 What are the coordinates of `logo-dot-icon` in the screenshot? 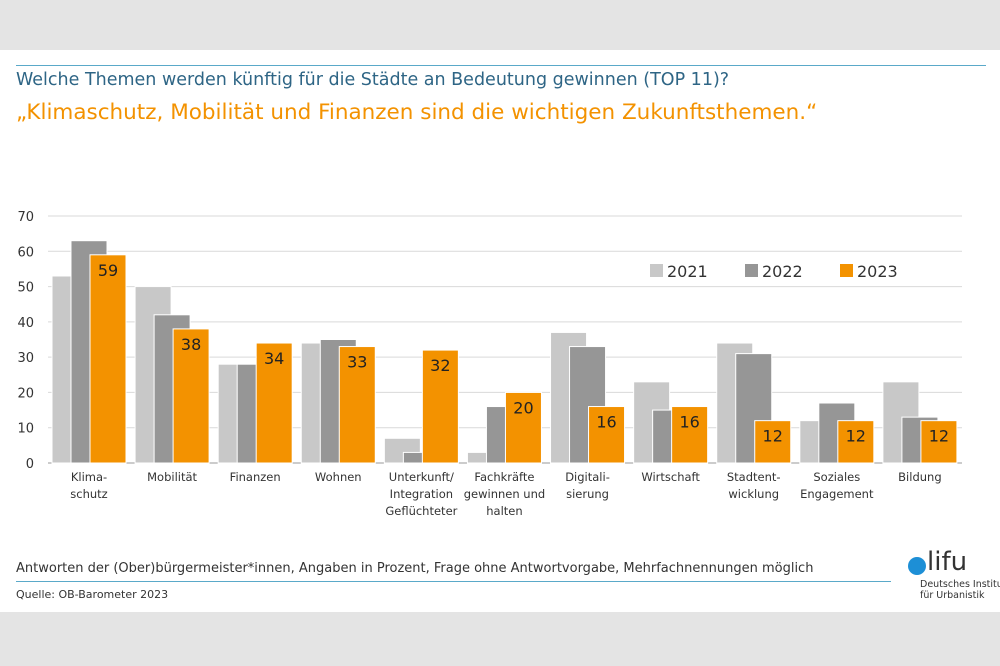 It's located at (917, 566).